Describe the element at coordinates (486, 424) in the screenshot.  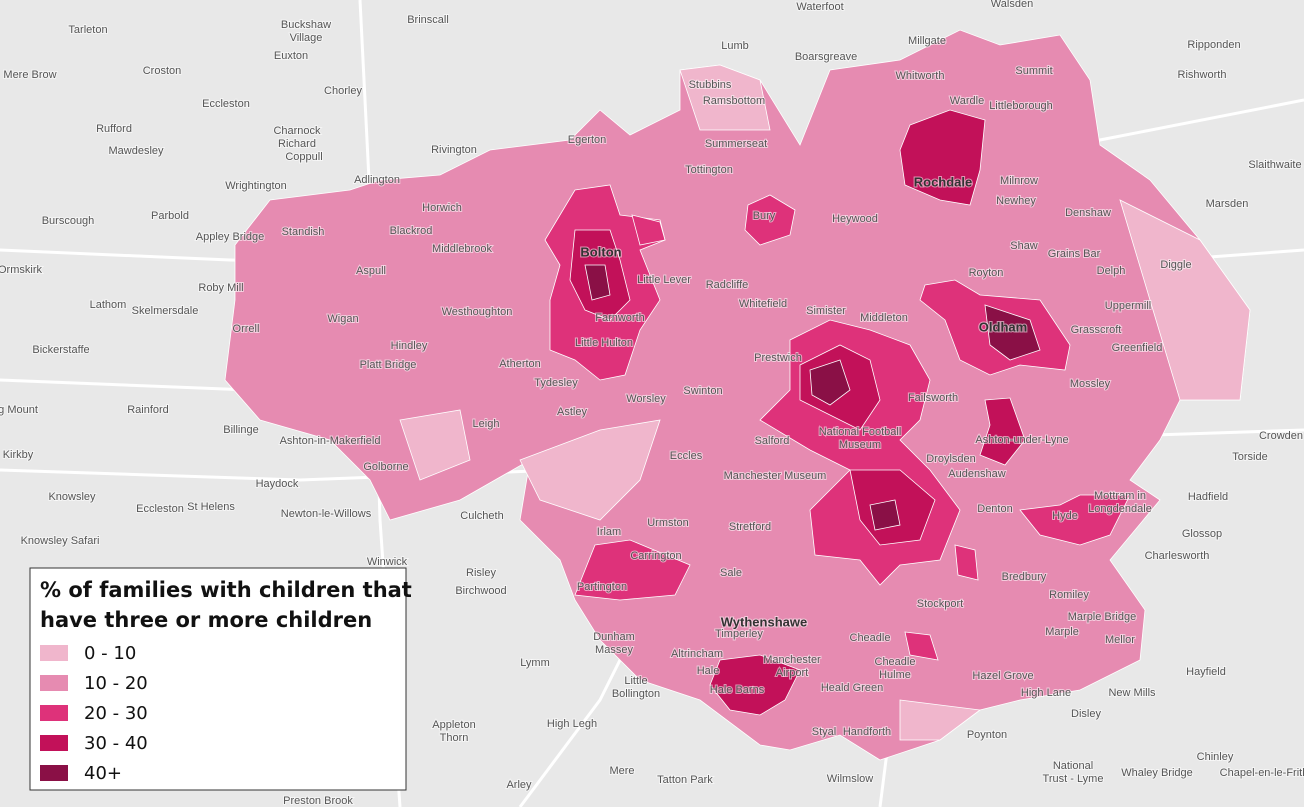
I see `place-label: Leigh` at that location.